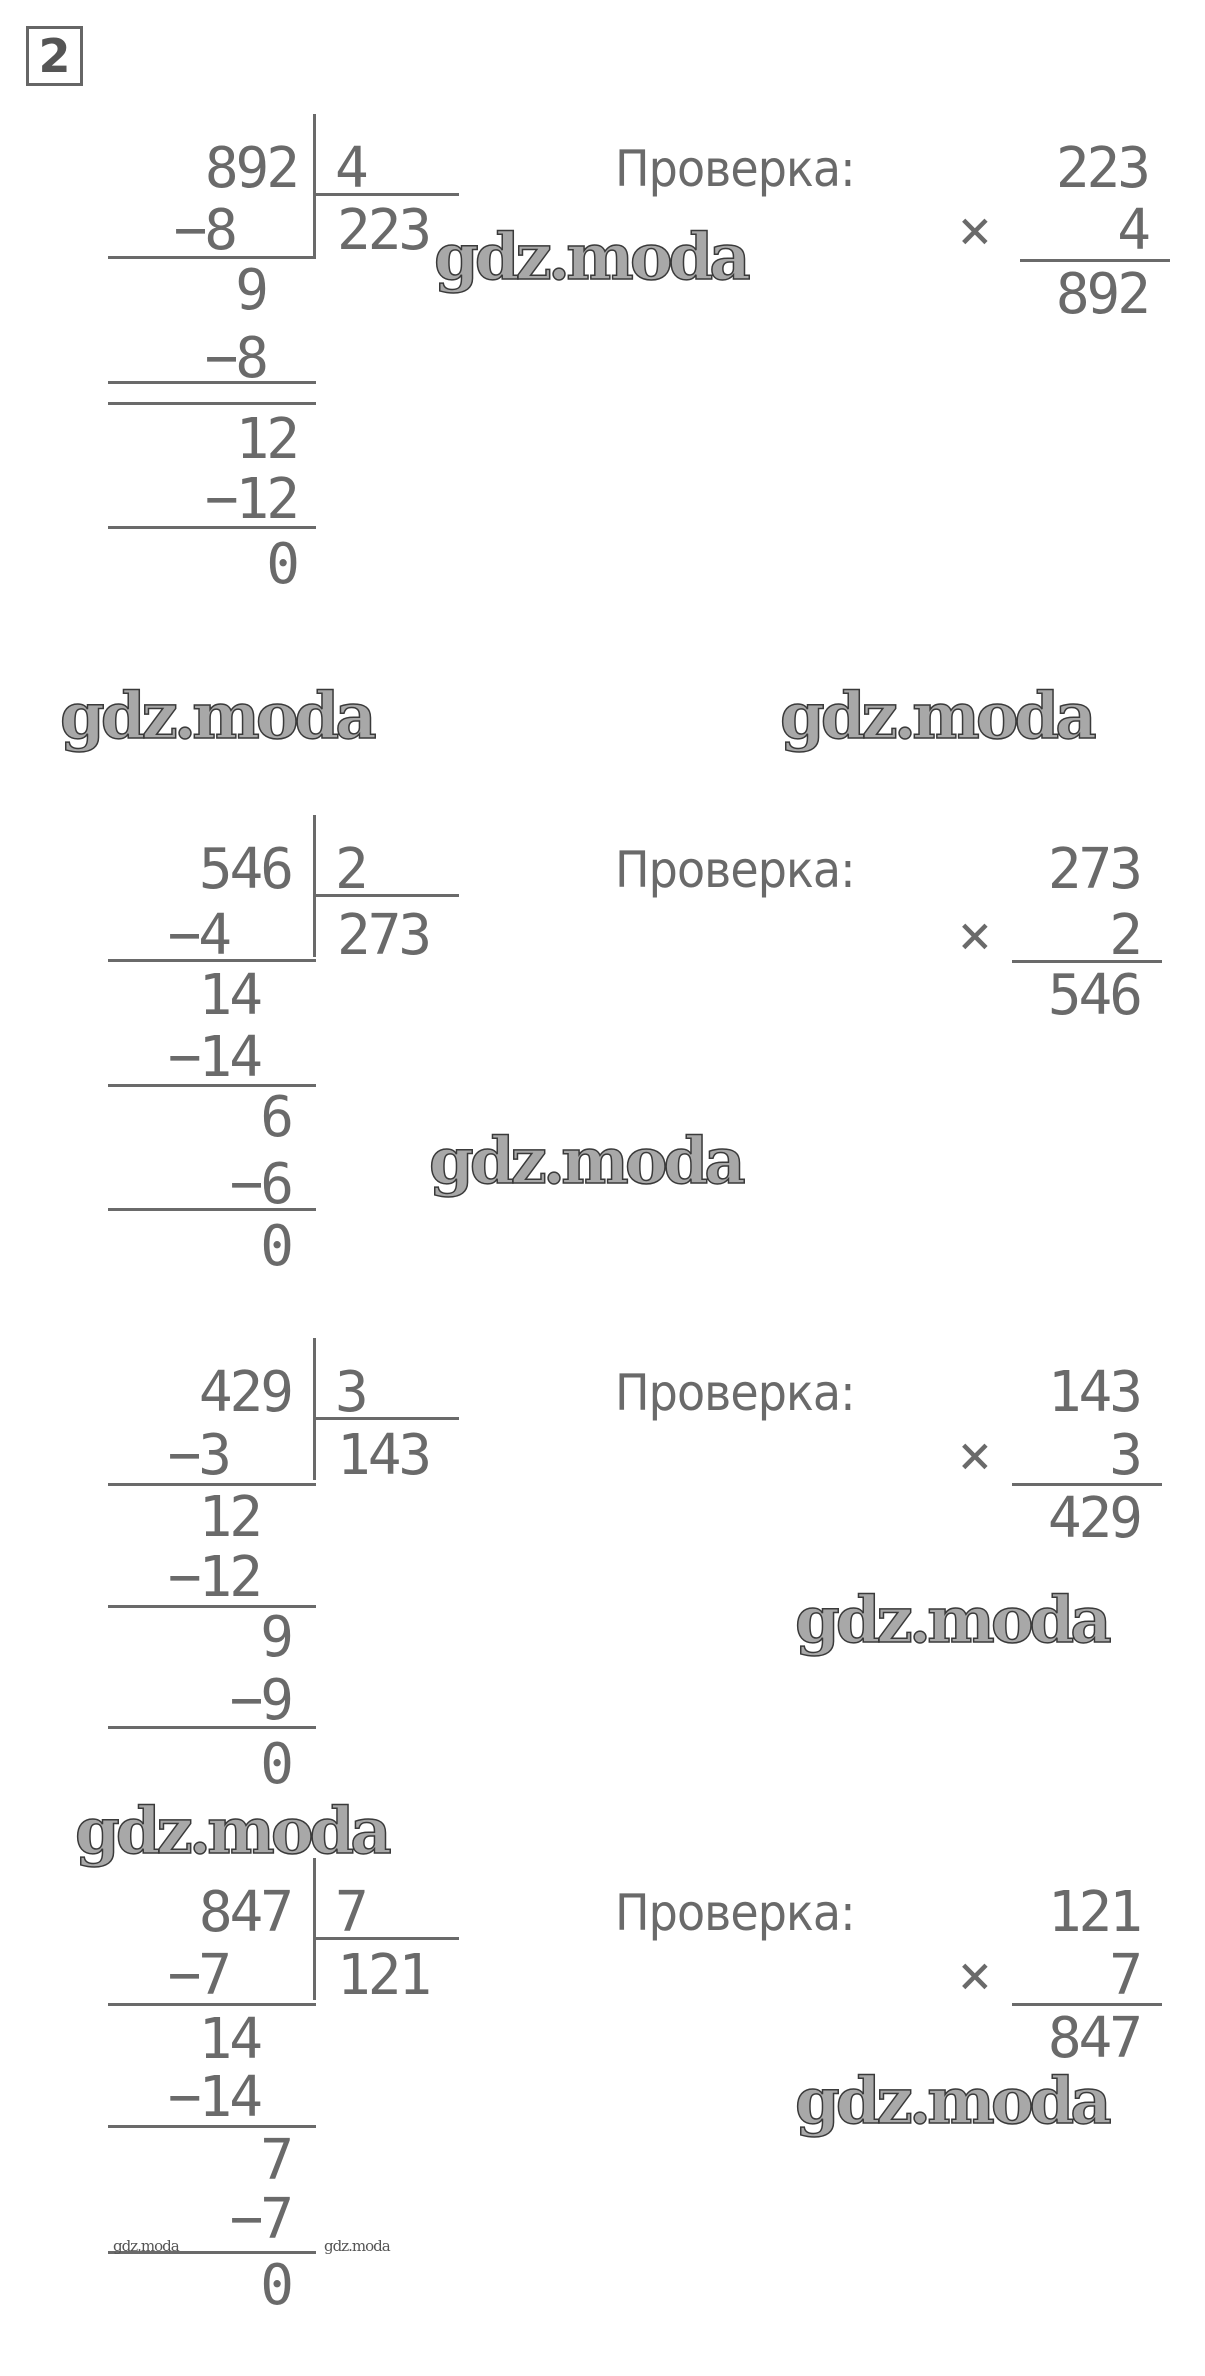 Image resolution: width=1205 pixels, height=2376 pixels. What do you see at coordinates (252, 168) in the screenshot?
I see `dividend: 892` at bounding box center [252, 168].